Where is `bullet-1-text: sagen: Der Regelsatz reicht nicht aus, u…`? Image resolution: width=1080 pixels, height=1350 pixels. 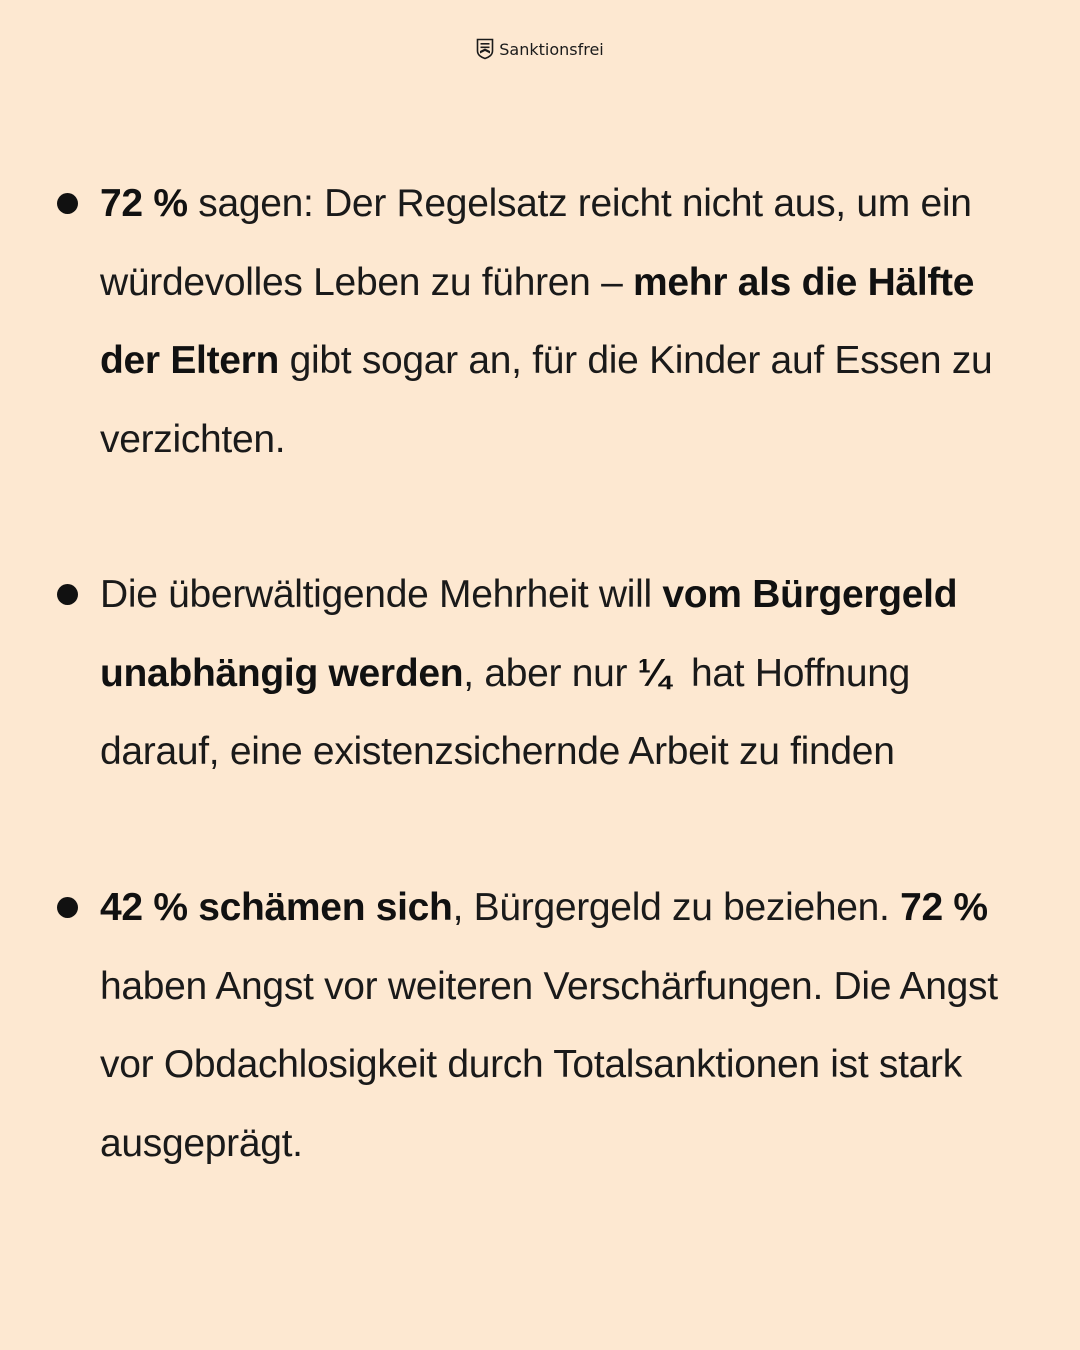 bullet-1-text: sagen: Der Regelsatz reicht nicht aus, u… is located at coordinates (536, 243).